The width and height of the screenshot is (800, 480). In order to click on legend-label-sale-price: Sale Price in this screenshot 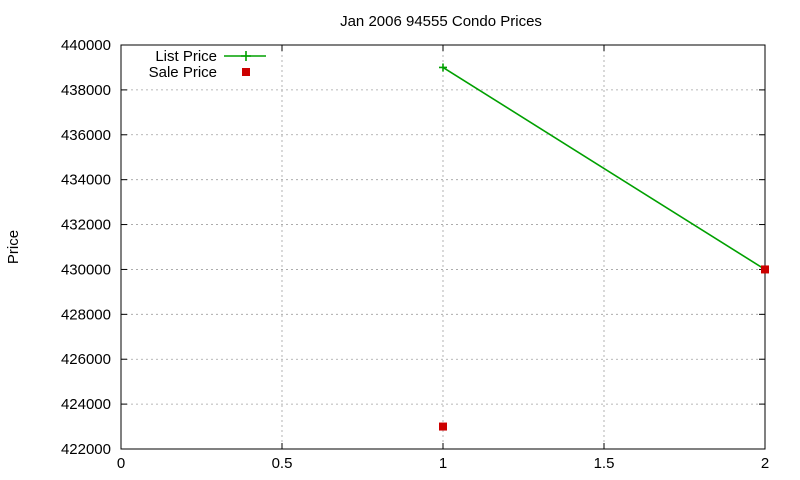, I will do `click(183, 72)`.